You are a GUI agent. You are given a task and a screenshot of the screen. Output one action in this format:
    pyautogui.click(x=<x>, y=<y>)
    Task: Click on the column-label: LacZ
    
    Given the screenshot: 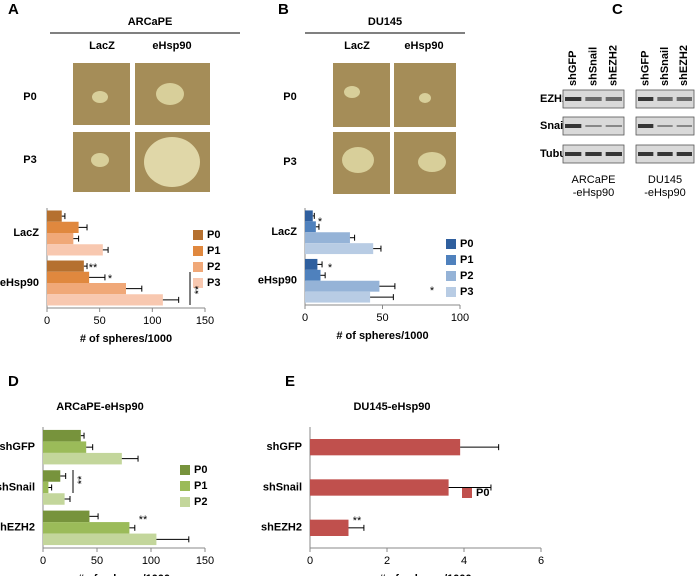 What is the action you would take?
    pyautogui.click(x=357, y=46)
    